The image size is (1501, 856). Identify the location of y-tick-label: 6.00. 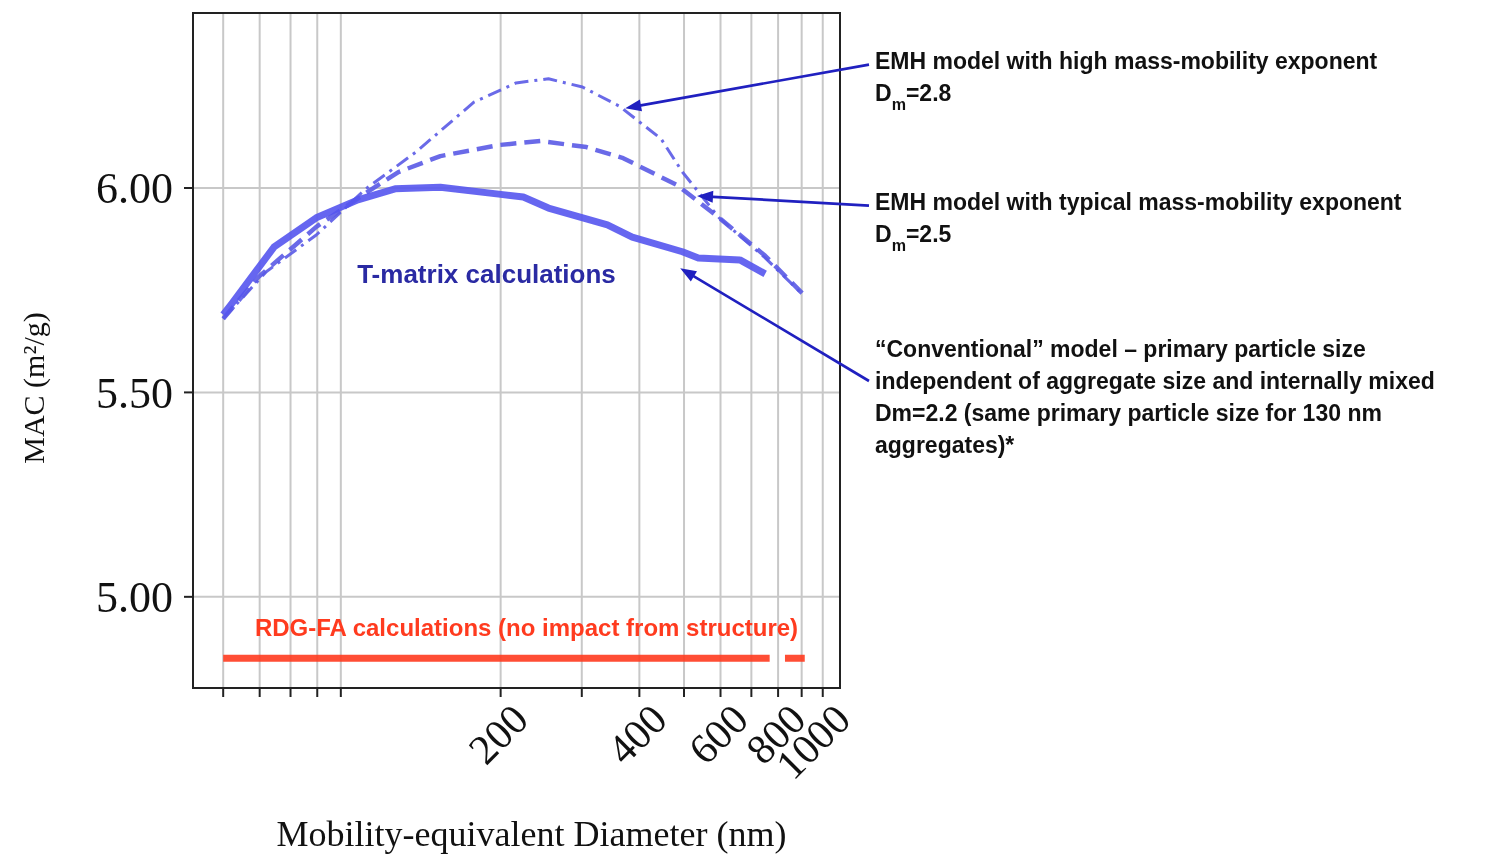
(134, 189).